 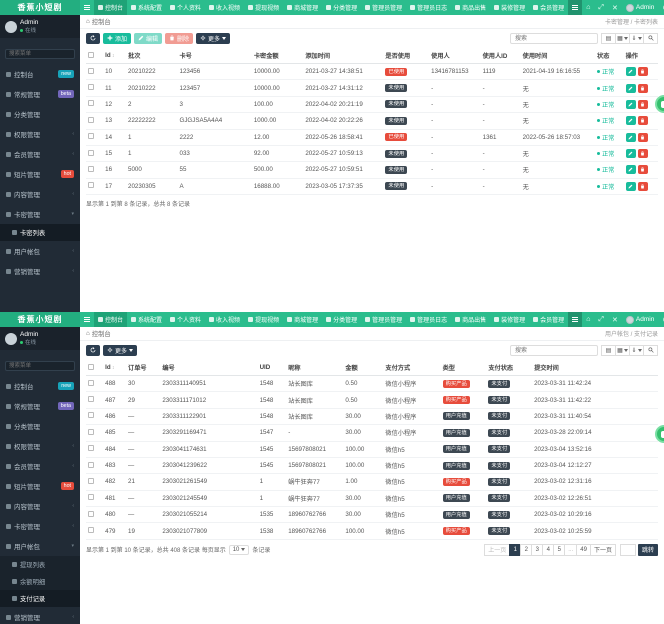 What do you see at coordinates (609, 56) in the screenshot?
I see `column-header: 状态` at bounding box center [609, 56].